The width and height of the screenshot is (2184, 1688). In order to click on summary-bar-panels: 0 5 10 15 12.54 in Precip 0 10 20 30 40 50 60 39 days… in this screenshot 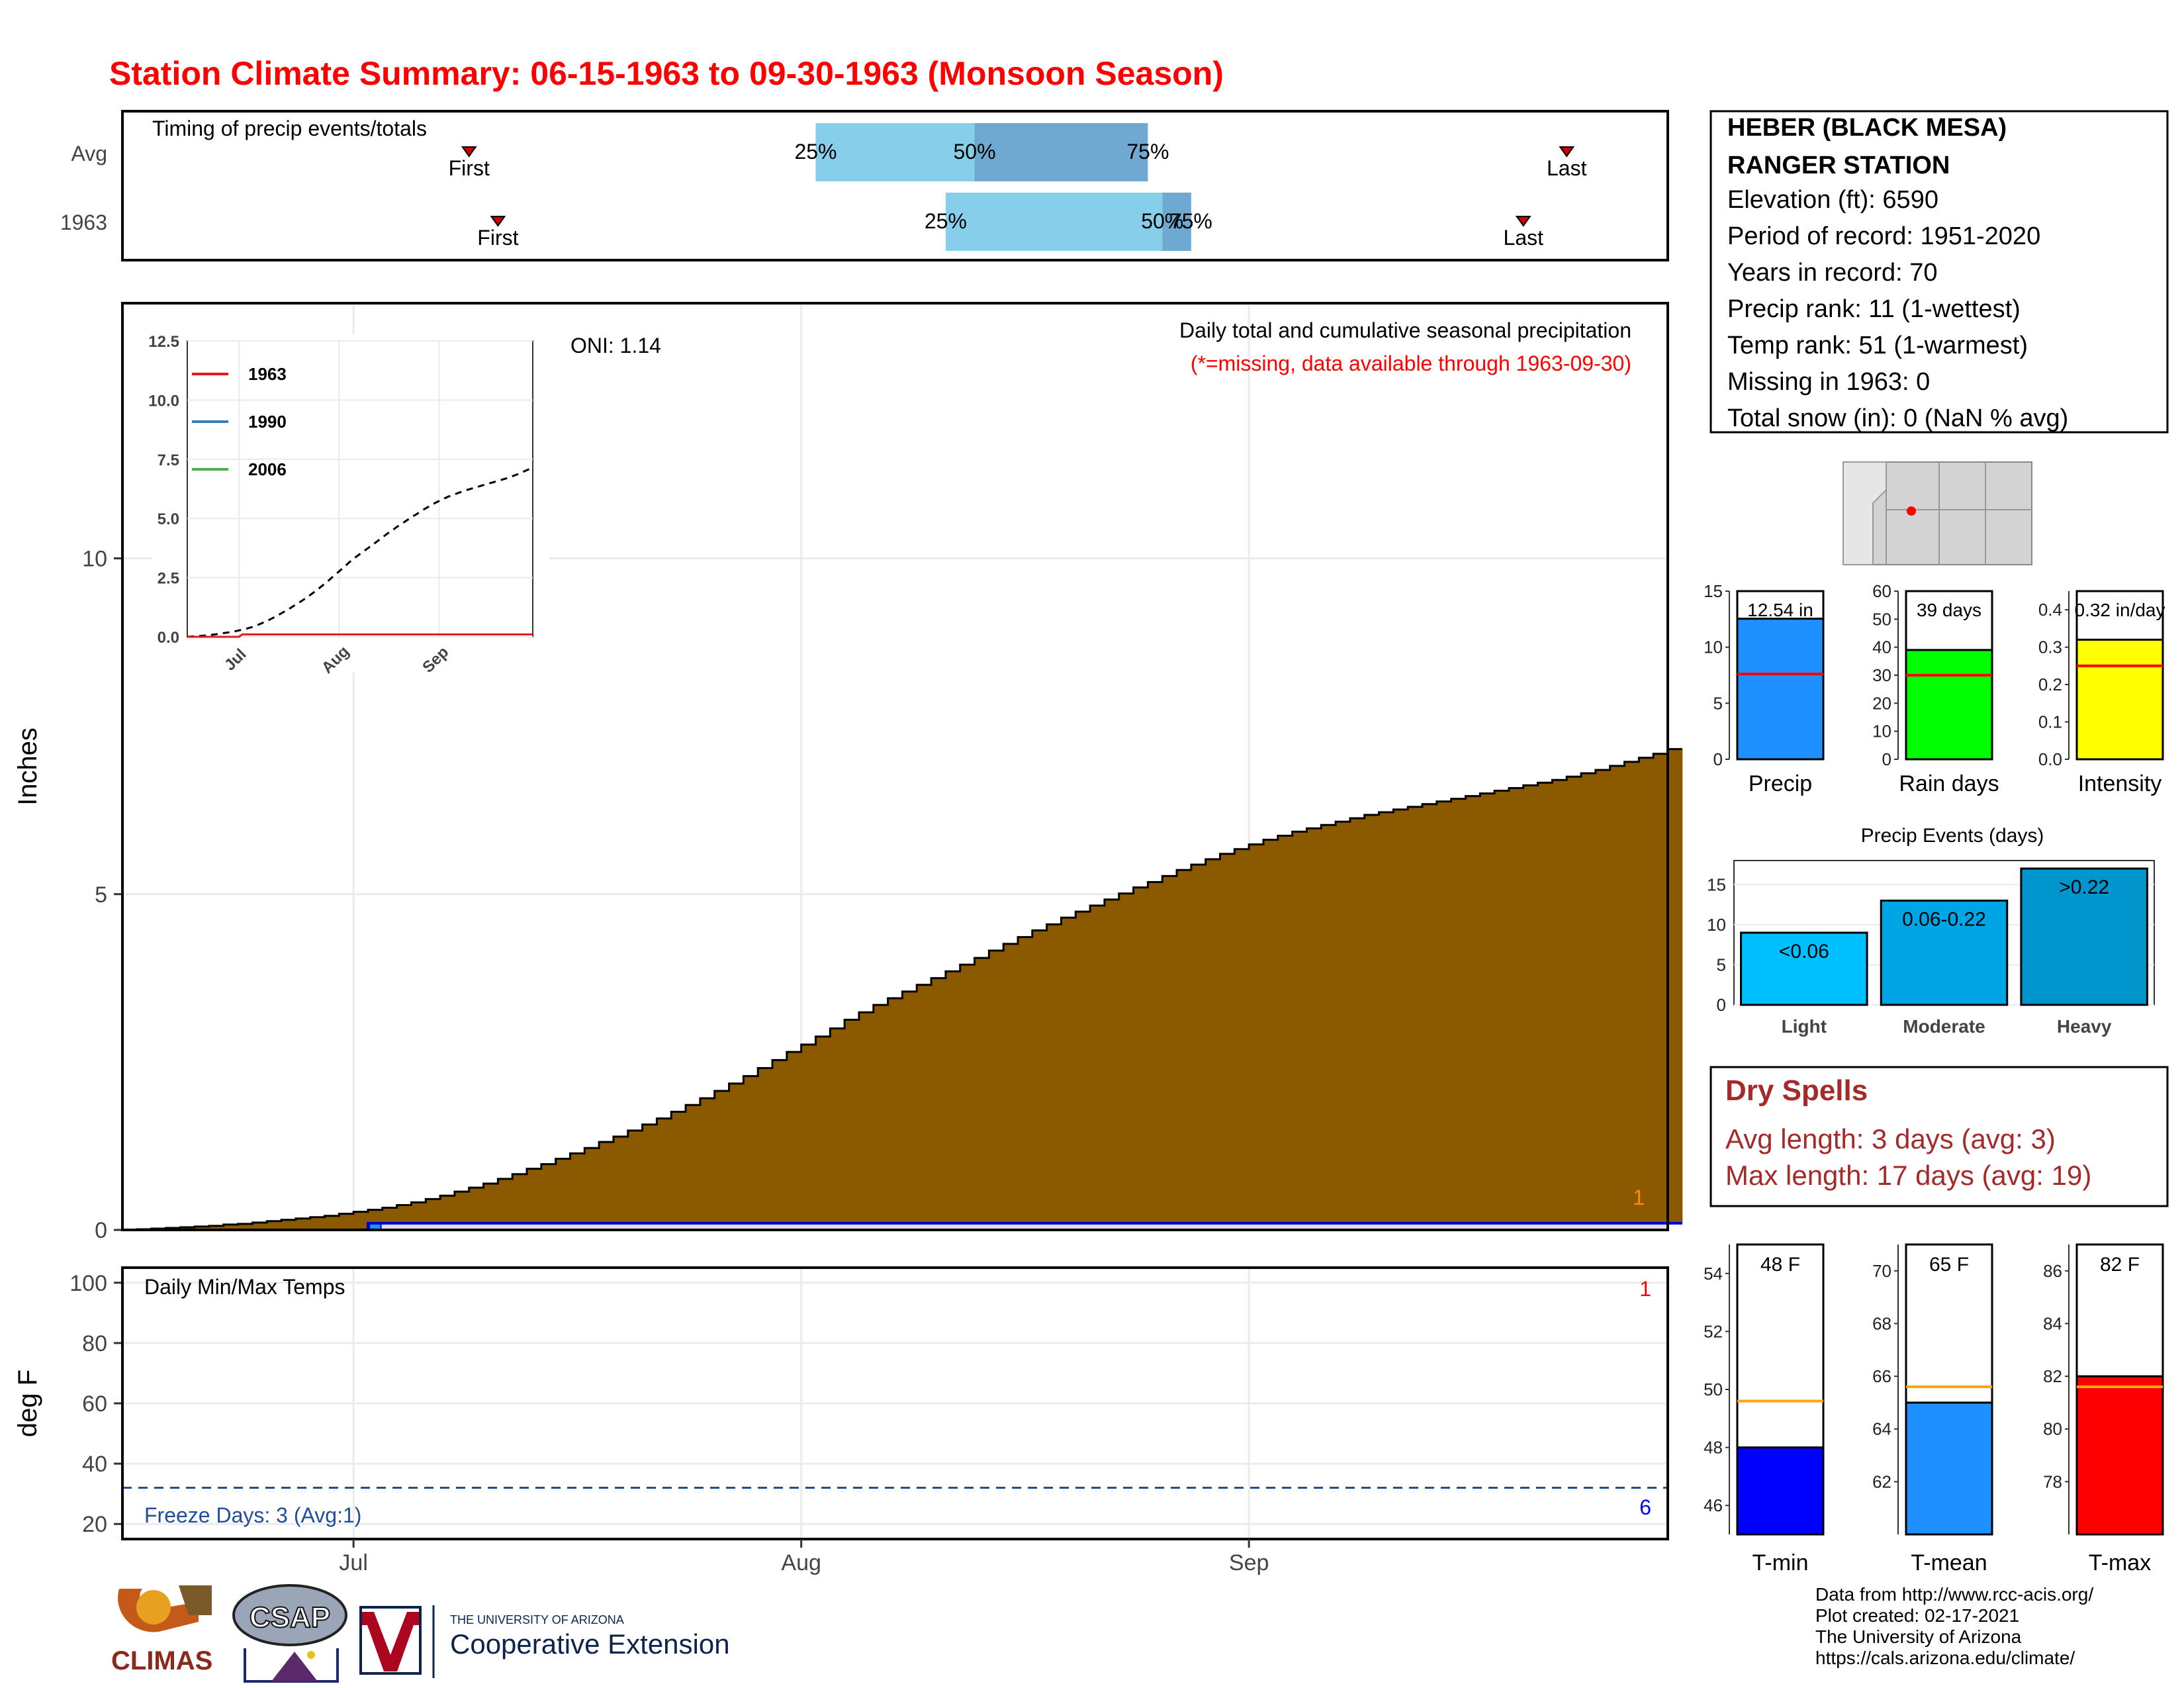, I will do `click(1934, 688)`.